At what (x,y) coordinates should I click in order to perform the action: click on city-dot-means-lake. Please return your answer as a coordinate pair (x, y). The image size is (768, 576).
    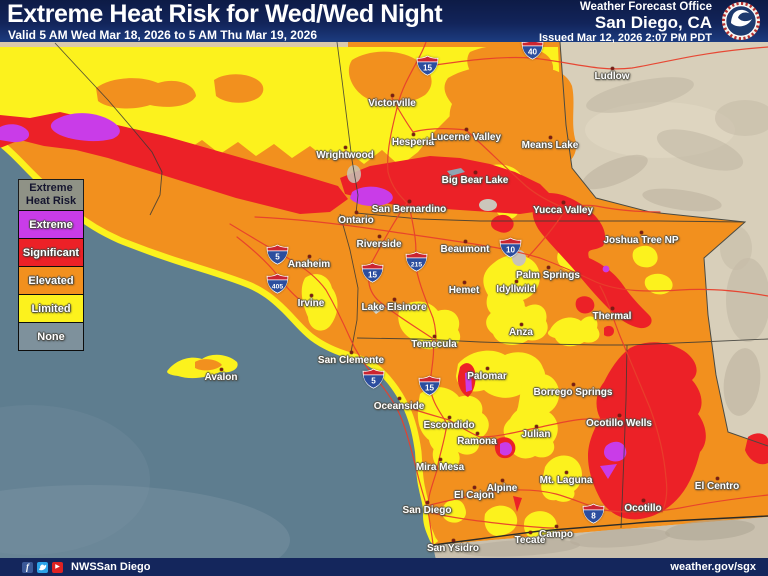
    Looking at the image, I should click on (550, 137).